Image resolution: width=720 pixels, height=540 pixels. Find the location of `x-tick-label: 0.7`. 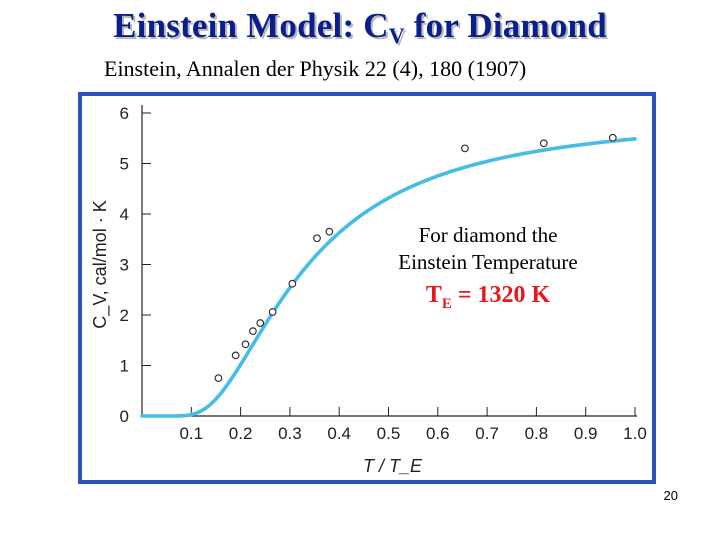

x-tick-label: 0.7 is located at coordinates (487, 433).